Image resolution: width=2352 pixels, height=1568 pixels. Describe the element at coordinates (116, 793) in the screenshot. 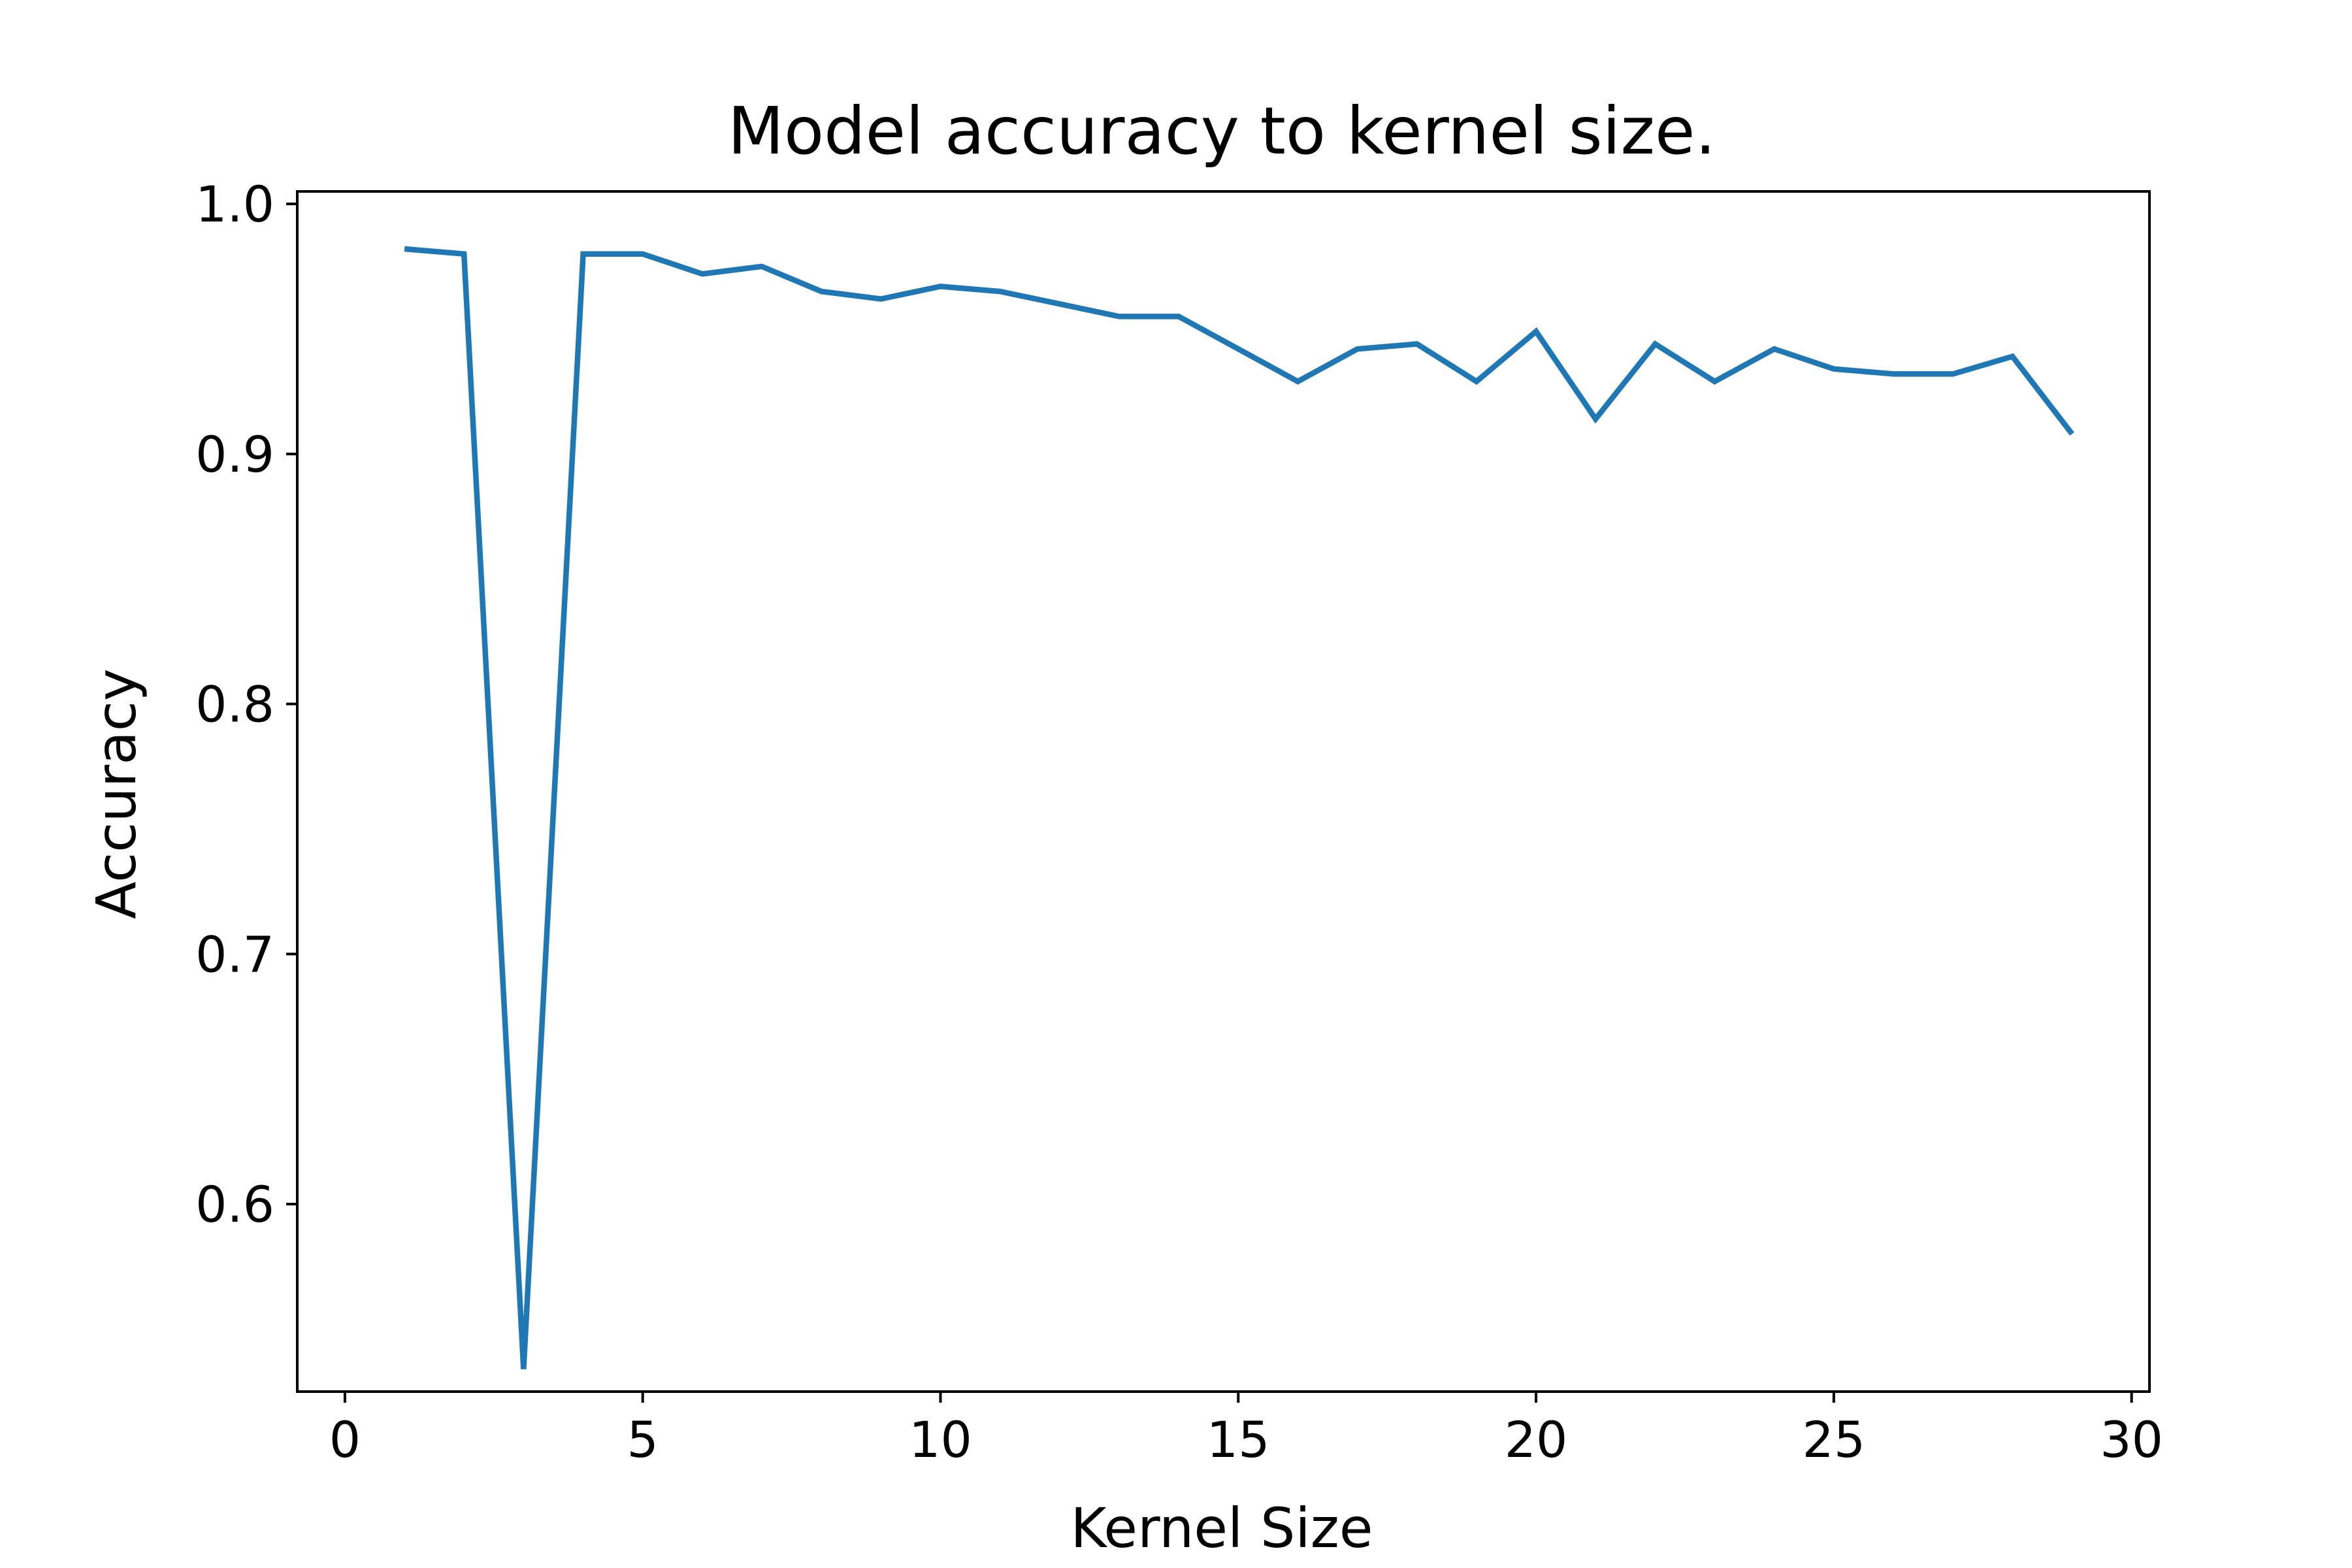

I see `y-axis-label: Accuracy` at that location.